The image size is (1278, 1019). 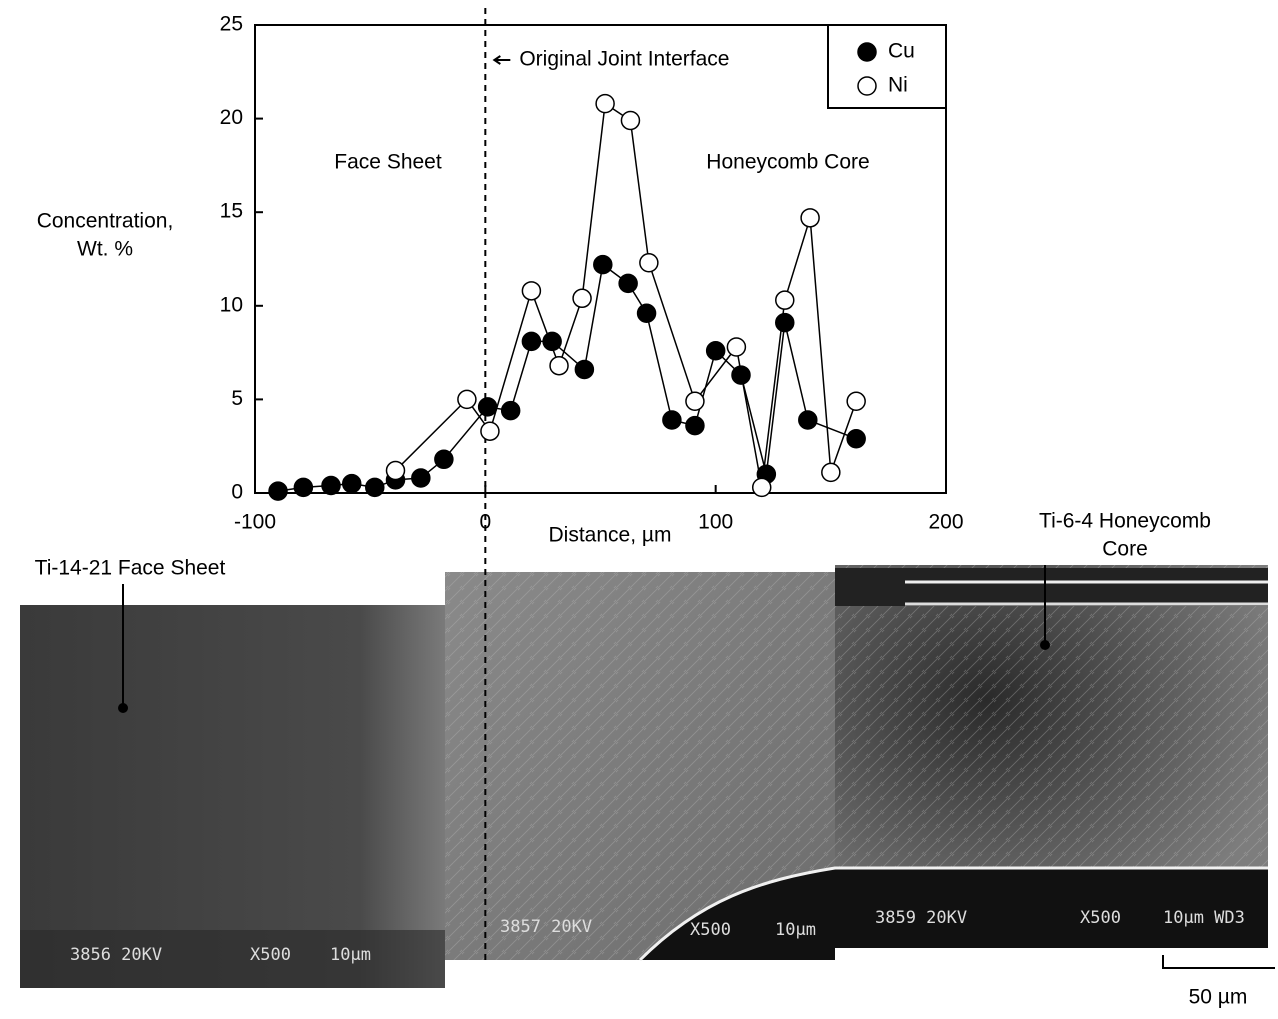 I want to click on micrograph-label: Ti-14-21 Face Sheet, so click(x=130, y=568).